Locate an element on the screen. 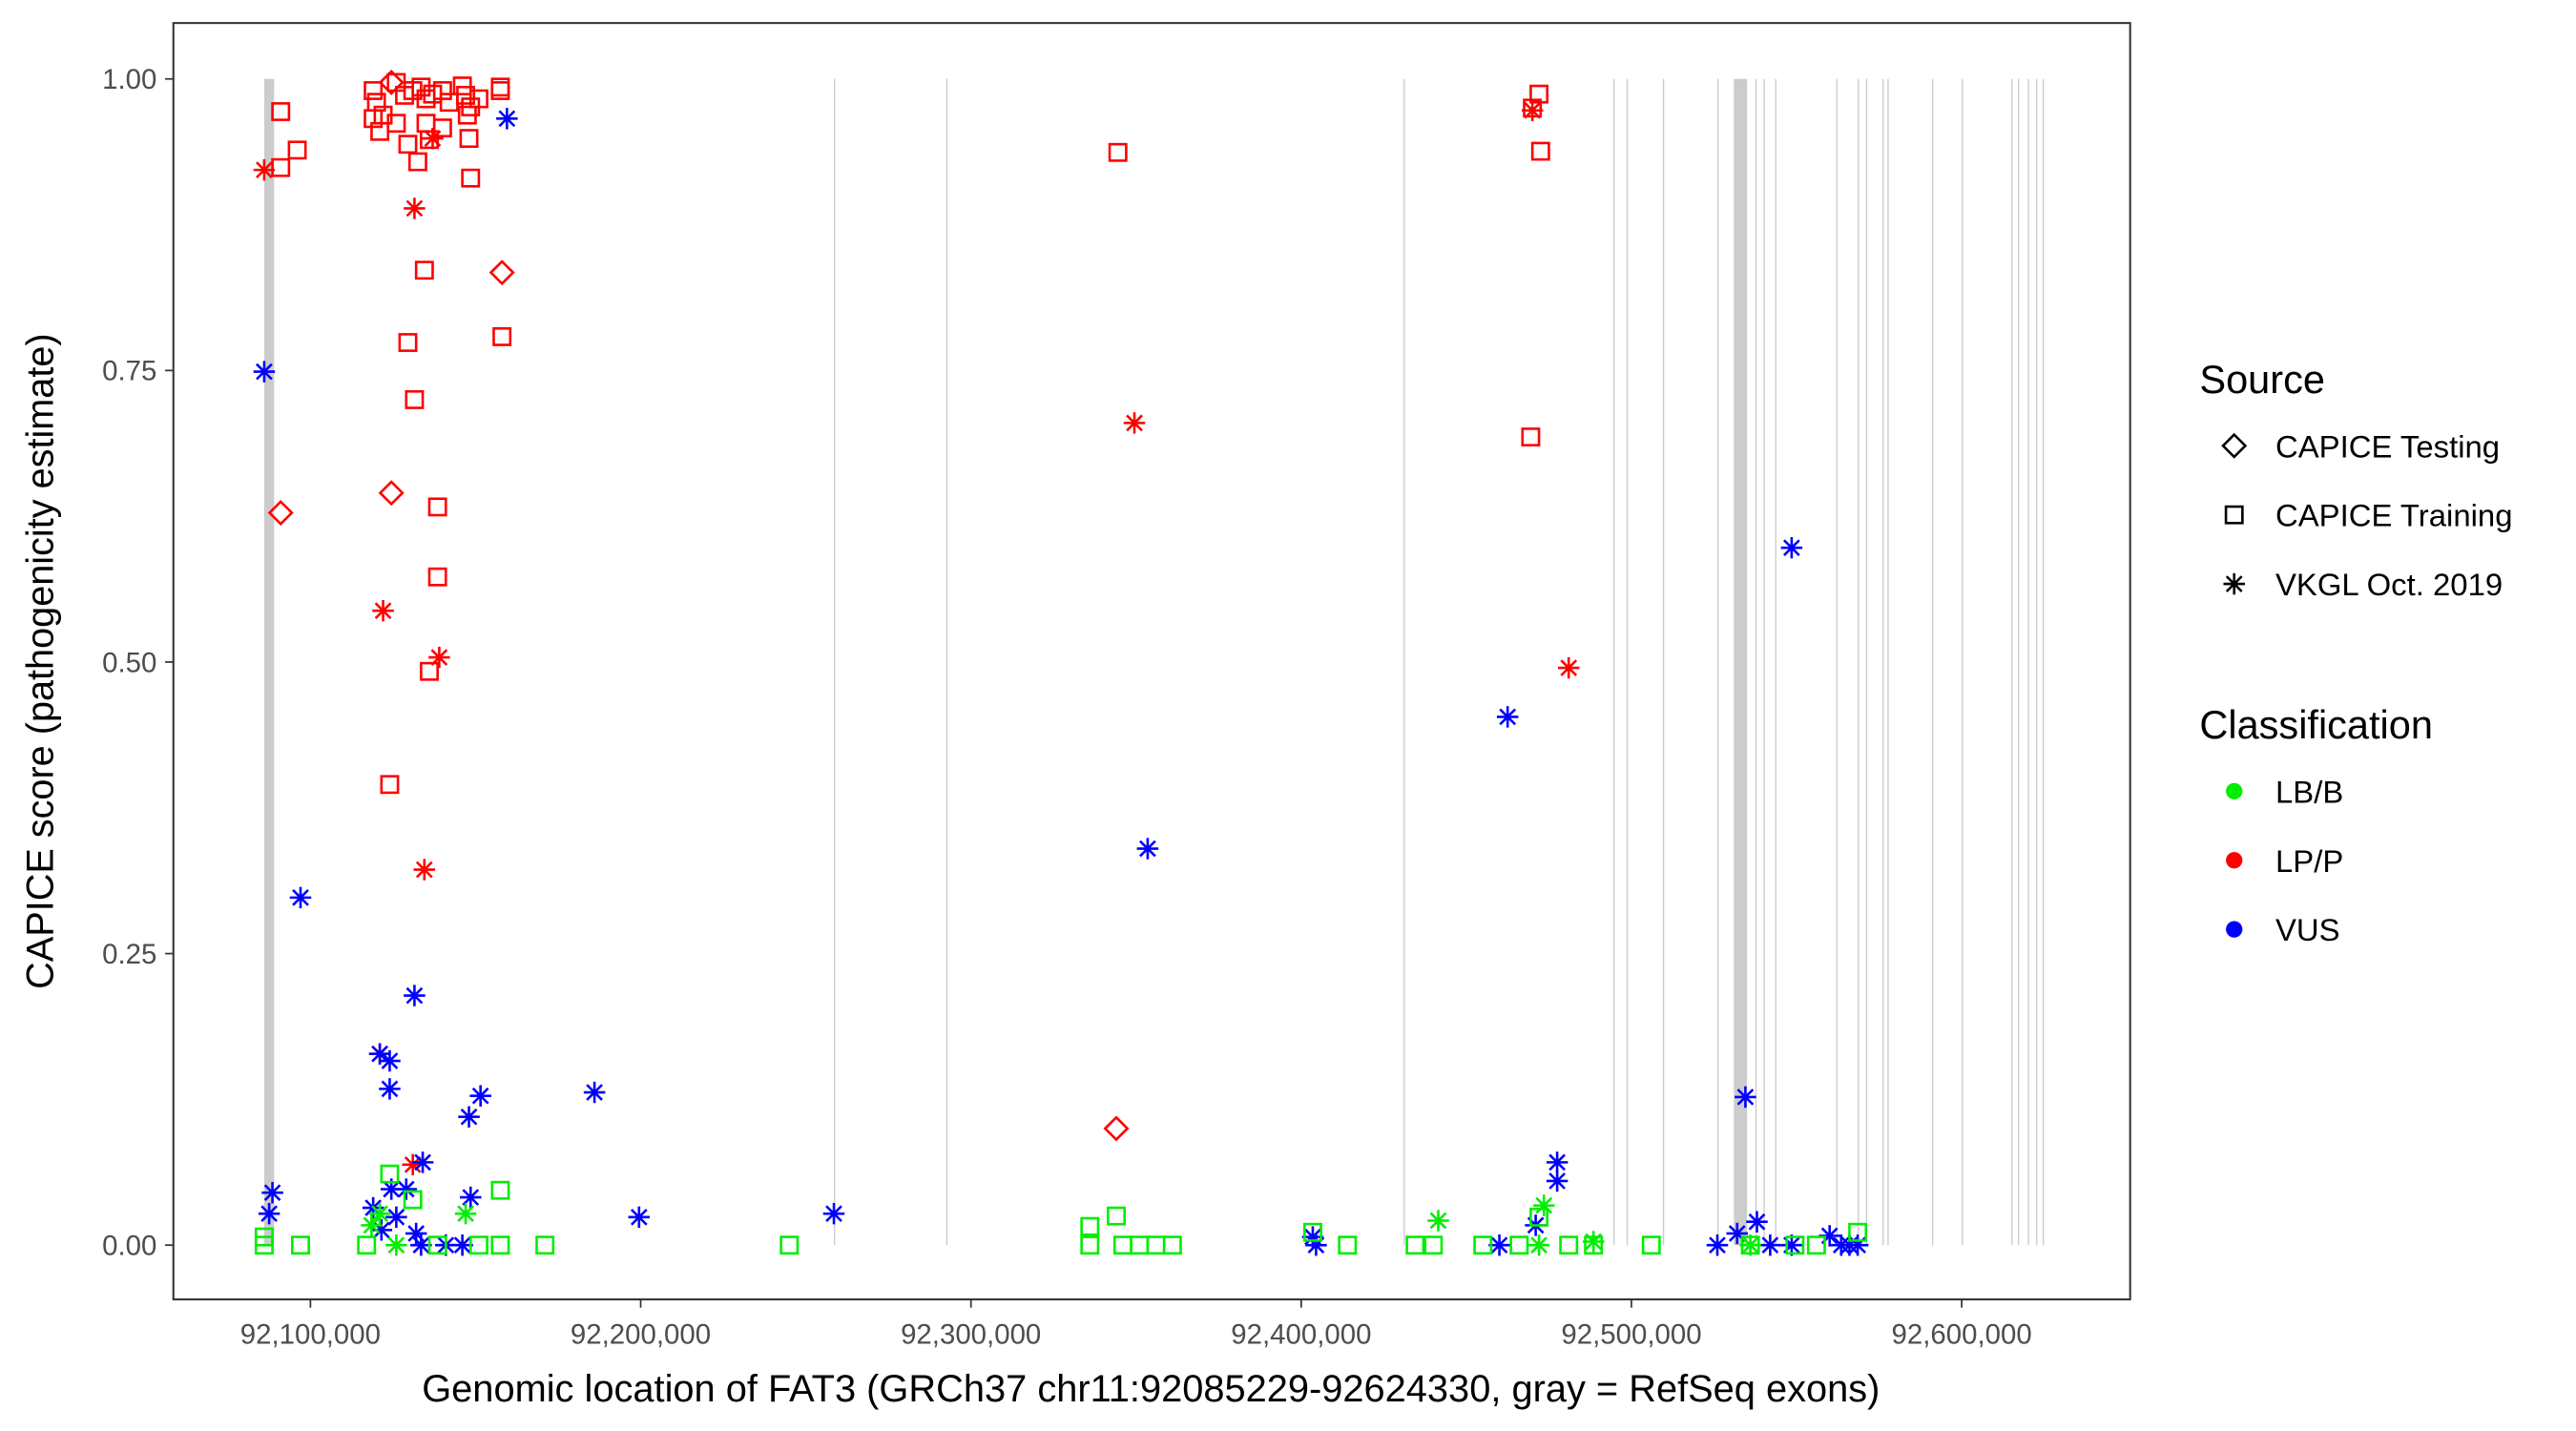  x-tick-label: 92,100,000 is located at coordinates (310, 1335).